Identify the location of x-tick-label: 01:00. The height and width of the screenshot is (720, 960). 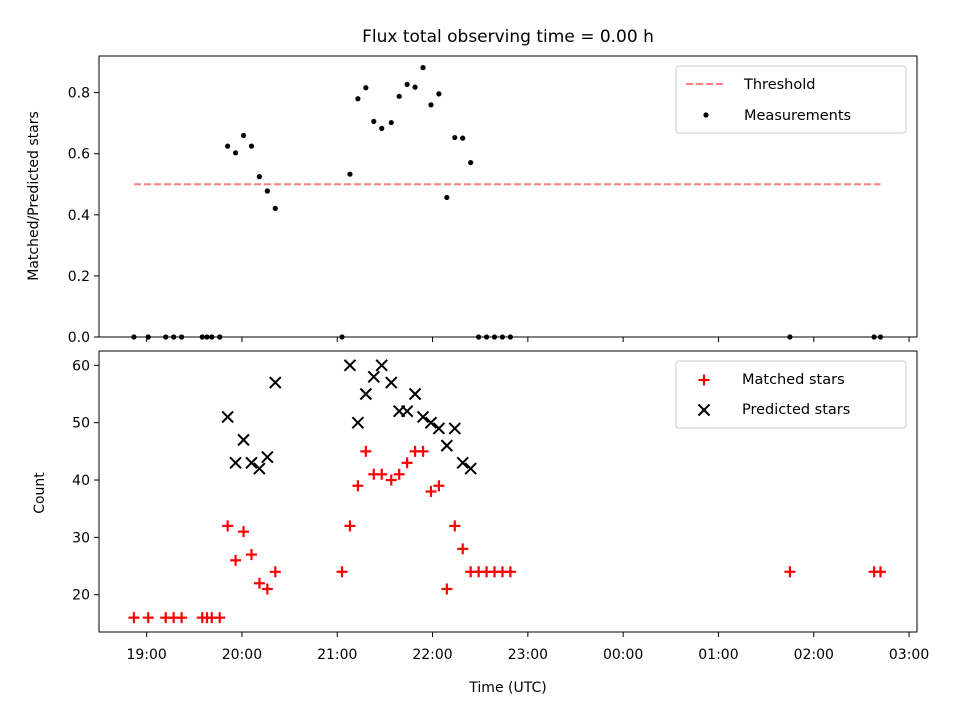
(718, 655).